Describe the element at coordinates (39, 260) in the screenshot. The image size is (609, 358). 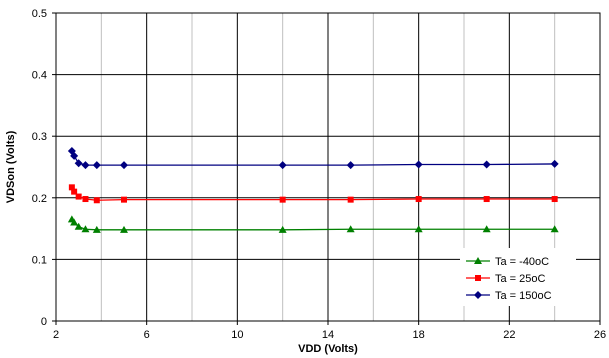
I see `y-tick-label: 0.1` at that location.